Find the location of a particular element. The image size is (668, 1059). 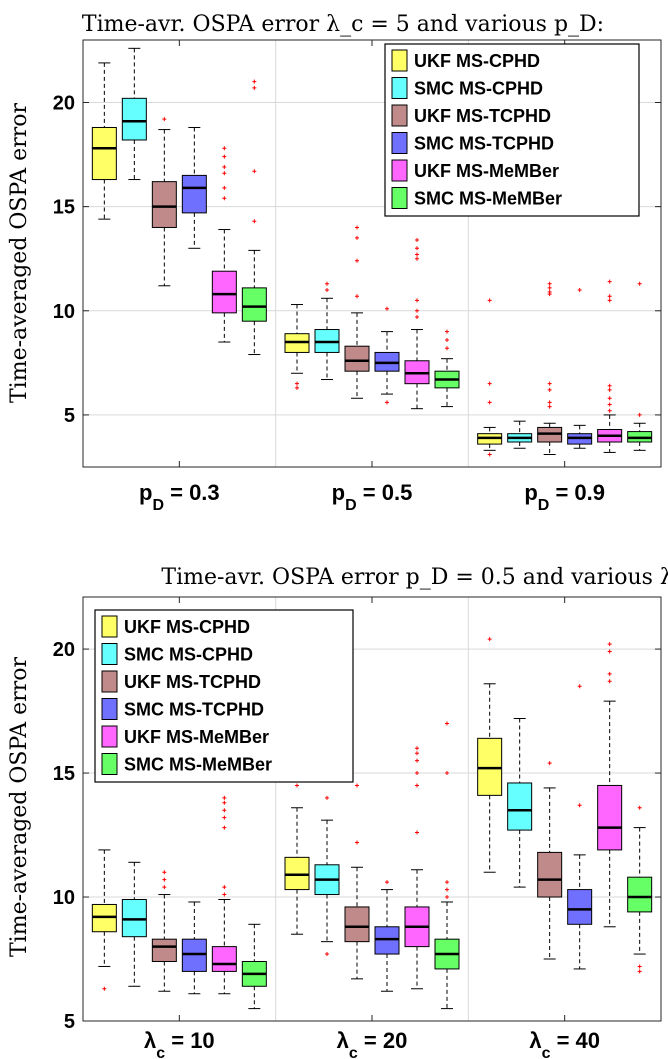

x-tick-label-rest: = 0.9 is located at coordinates (577, 492).